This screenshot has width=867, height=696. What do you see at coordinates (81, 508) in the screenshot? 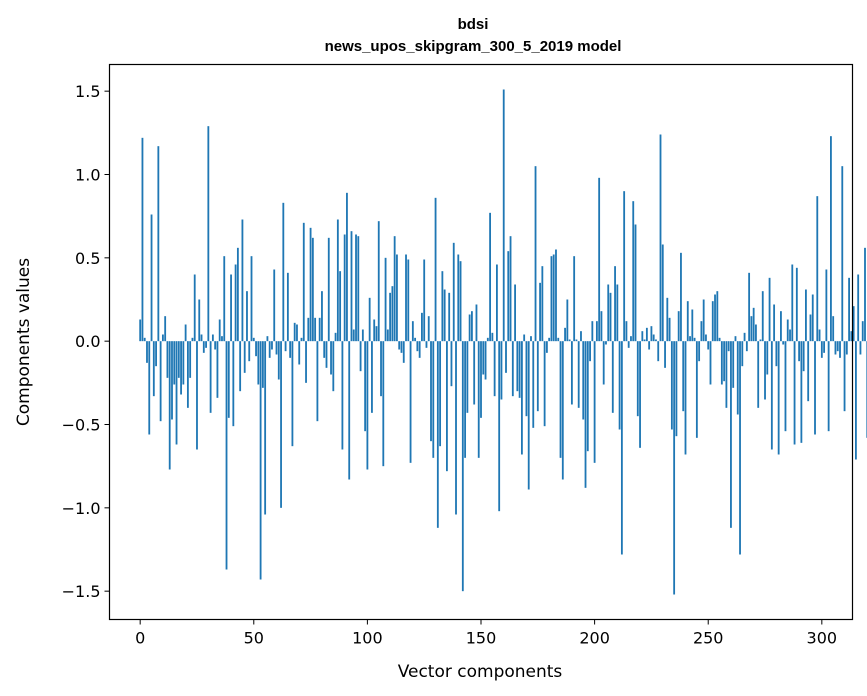
I see `y-tick-label: −1.0` at bounding box center [81, 508].